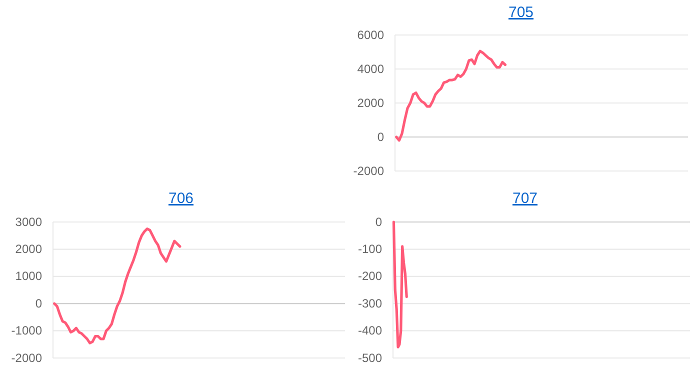 Image resolution: width=700 pixels, height=372 pixels. Describe the element at coordinates (370, 331) in the screenshot. I see `y-tick-label: -400` at that location.